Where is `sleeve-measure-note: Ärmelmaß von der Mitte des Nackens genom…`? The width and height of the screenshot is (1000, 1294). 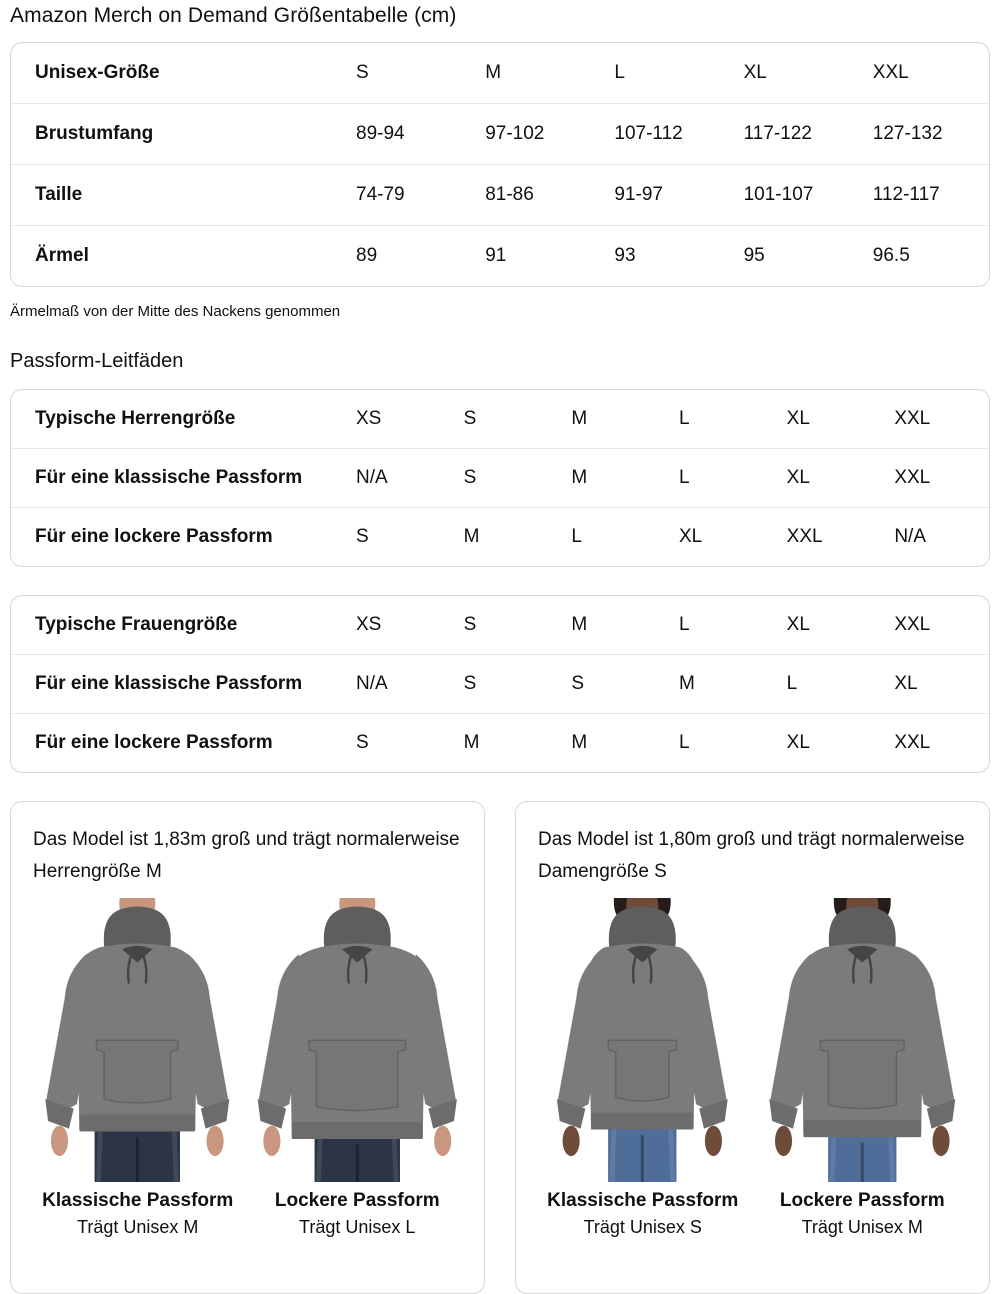 sleeve-measure-note: Ärmelmaß von der Mitte des Nackens genom… is located at coordinates (175, 311).